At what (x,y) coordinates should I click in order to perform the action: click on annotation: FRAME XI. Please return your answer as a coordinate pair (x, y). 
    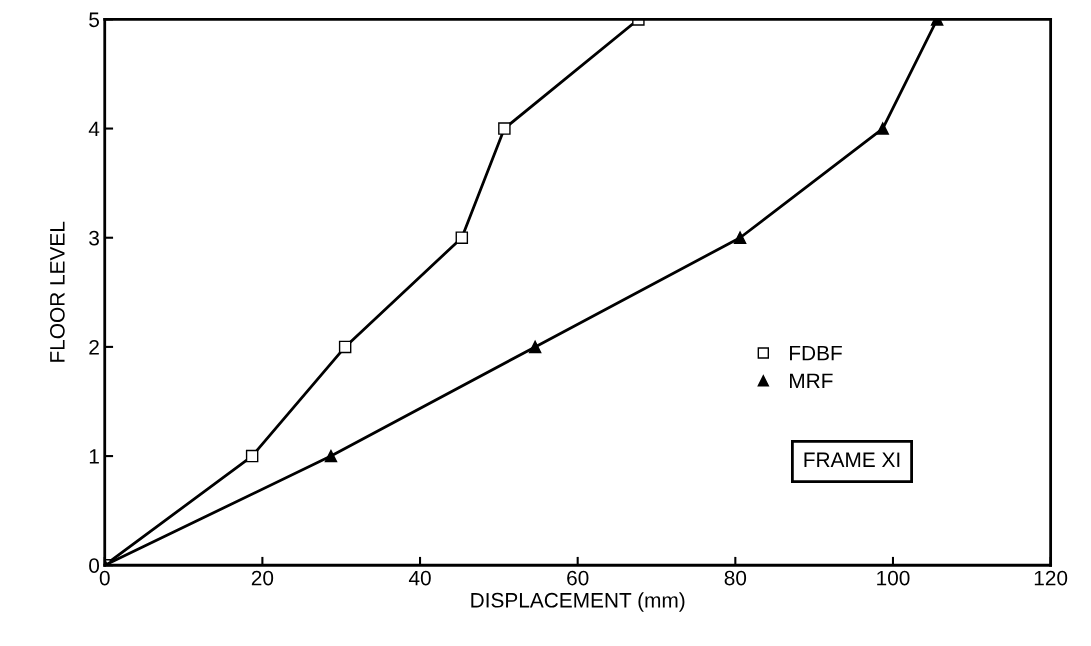
    Looking at the image, I should click on (852, 459).